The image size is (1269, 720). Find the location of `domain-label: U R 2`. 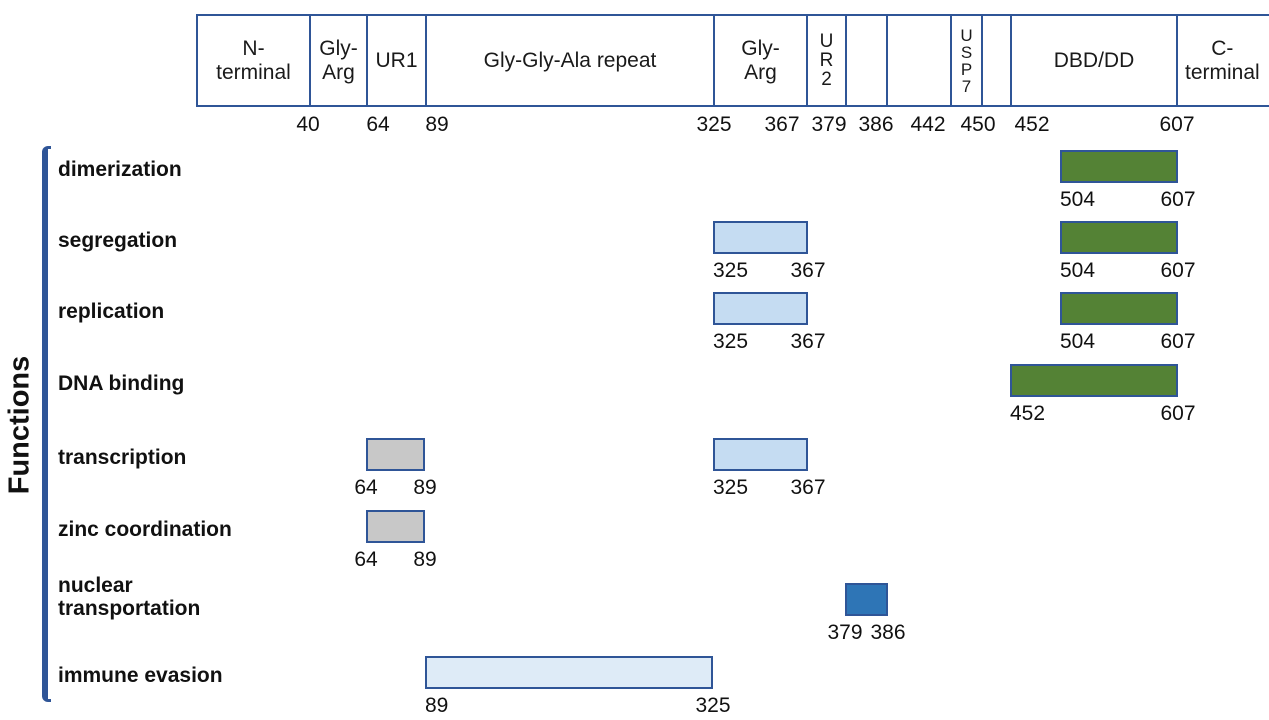

domain-label: U R 2 is located at coordinates (826, 60).